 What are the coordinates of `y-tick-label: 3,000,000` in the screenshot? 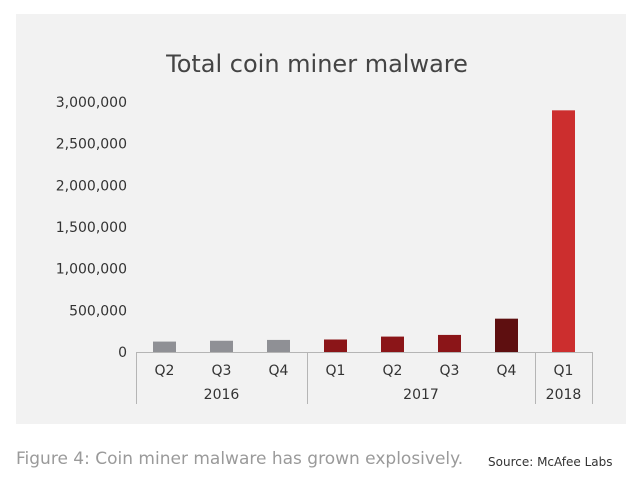 It's located at (91, 103).